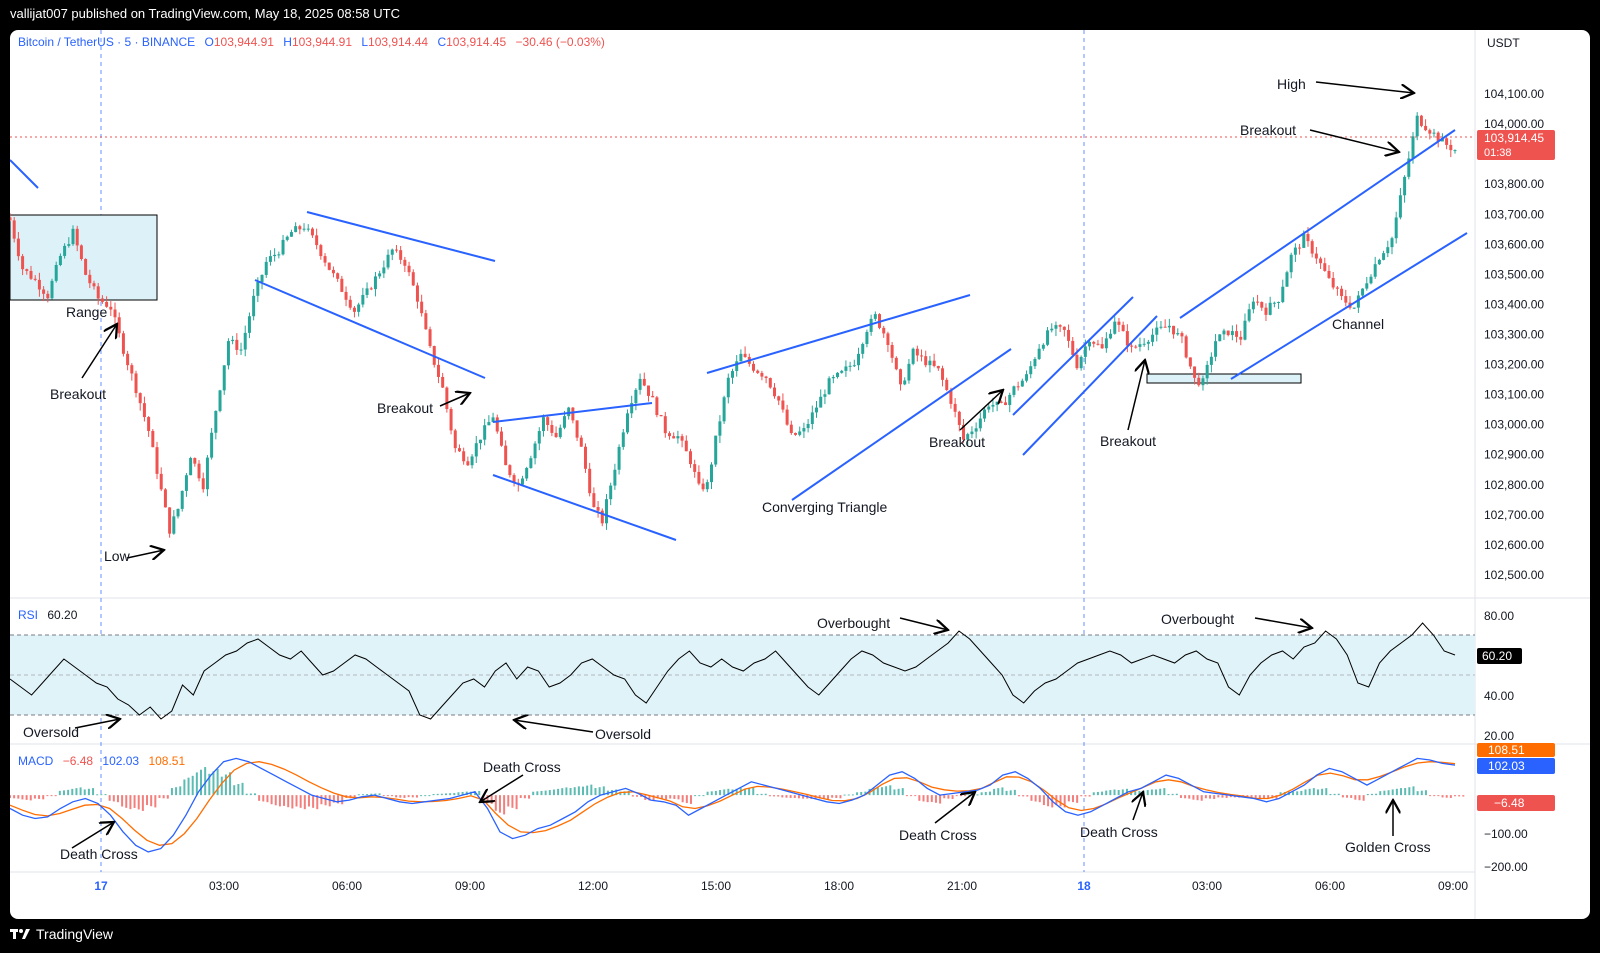 Image resolution: width=1600 pixels, height=953 pixels. What do you see at coordinates (48, 615) in the screenshot?
I see `rsi-legend: RSI 60.20` at bounding box center [48, 615].